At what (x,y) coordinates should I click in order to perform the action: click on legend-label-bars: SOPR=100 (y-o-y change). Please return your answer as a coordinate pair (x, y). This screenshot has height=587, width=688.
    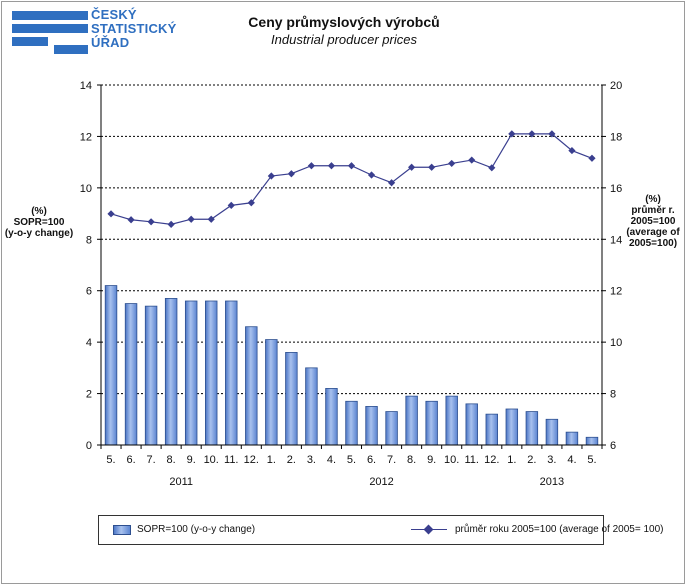
    Looking at the image, I should click on (196, 529).